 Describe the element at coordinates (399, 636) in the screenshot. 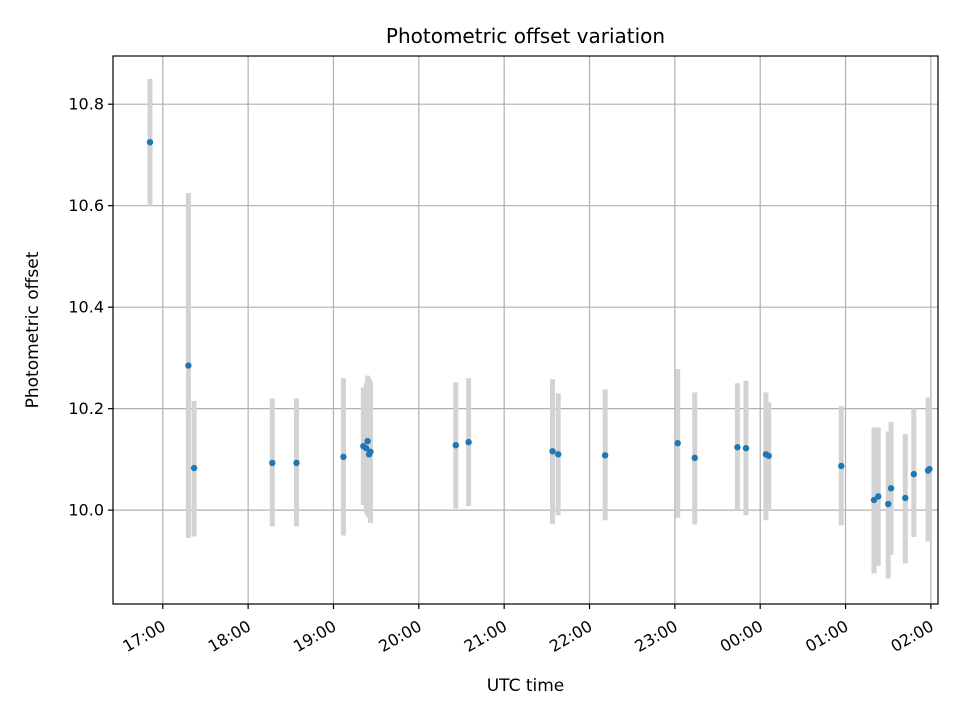

I see `x-tick-label: 20:00` at that location.